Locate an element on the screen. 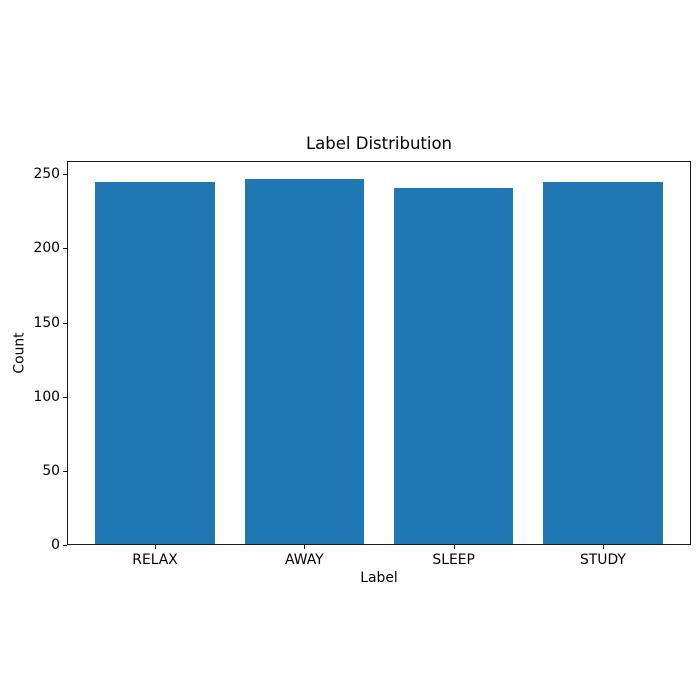  x-tick-label: AWAY is located at coordinates (304, 560).